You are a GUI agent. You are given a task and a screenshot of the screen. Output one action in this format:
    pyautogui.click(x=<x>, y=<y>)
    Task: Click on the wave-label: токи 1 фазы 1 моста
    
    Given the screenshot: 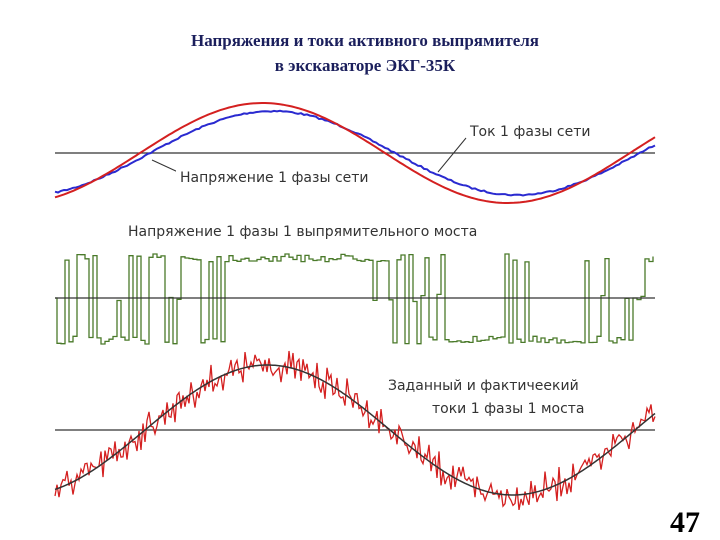 What is the action you would take?
    pyautogui.click(x=508, y=409)
    